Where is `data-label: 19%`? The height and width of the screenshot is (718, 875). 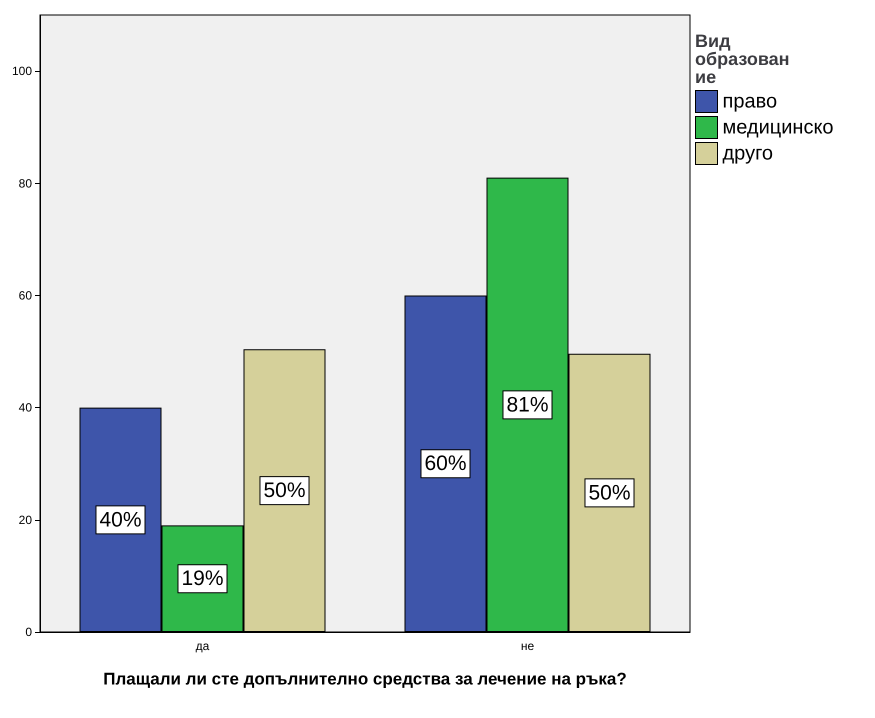
data-label: 19% is located at coordinates (202, 578).